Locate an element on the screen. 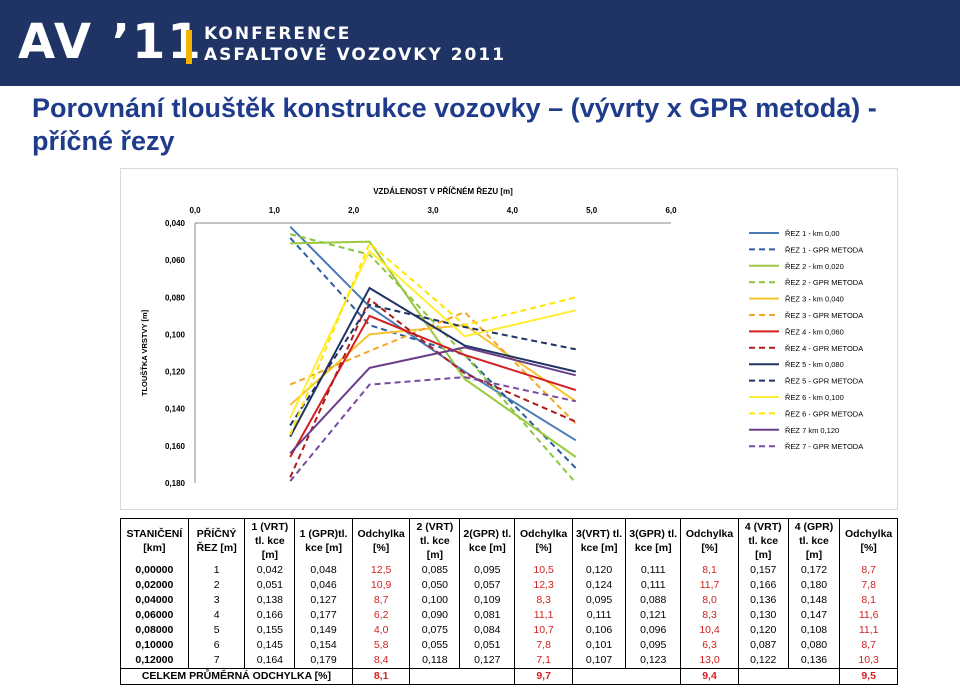 This screenshot has height=696, width=960. table-cell: 4,0 is located at coordinates (381, 630).